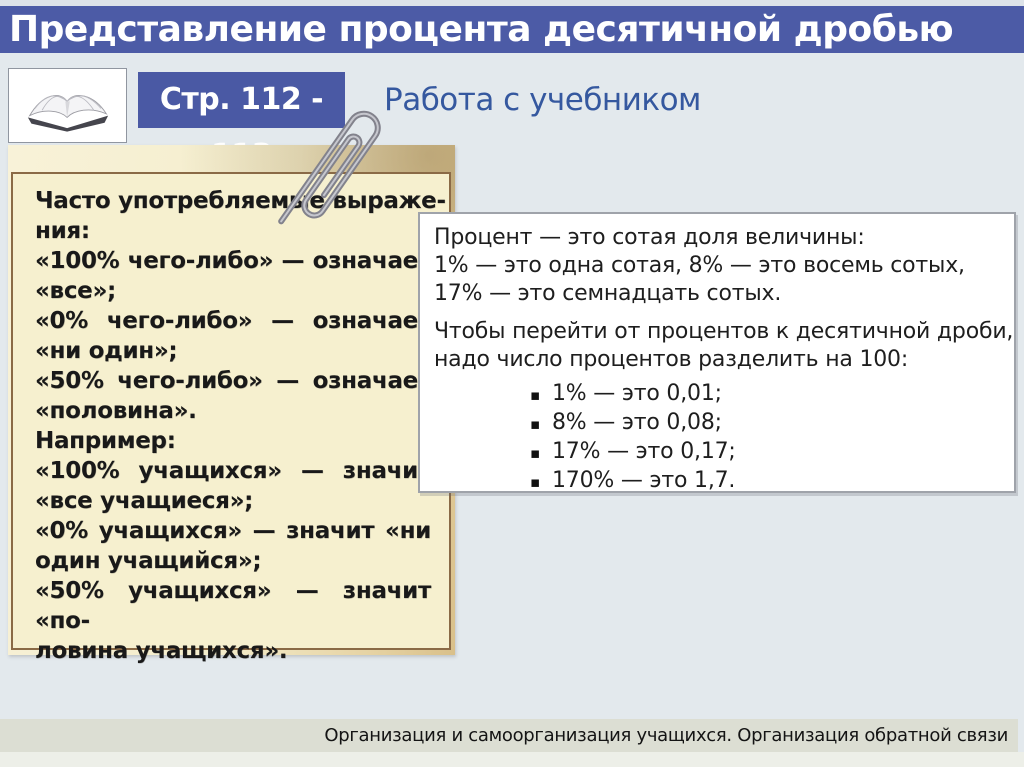 This screenshot has width=1024, height=767. What do you see at coordinates (644, 480) in the screenshot?
I see `bullet-text: 170% — это 1,7.` at bounding box center [644, 480].